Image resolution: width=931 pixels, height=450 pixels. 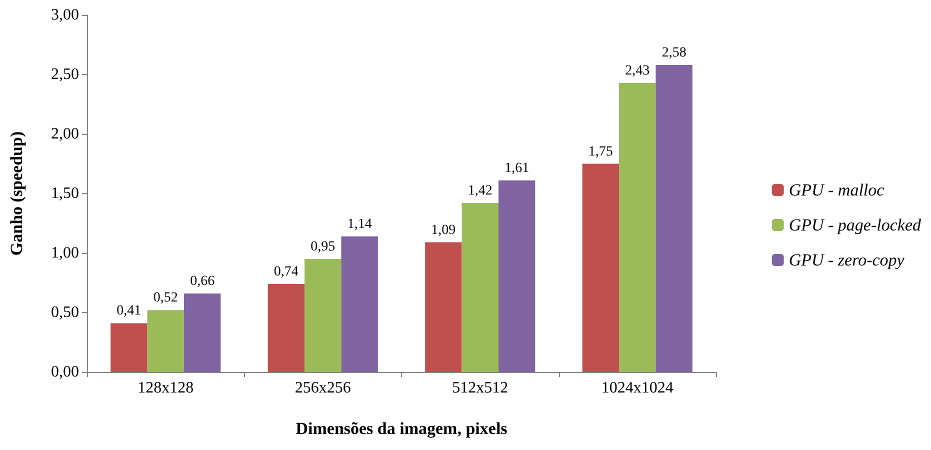 What do you see at coordinates (129, 311) in the screenshot?
I see `data-label: 0,41` at bounding box center [129, 311].